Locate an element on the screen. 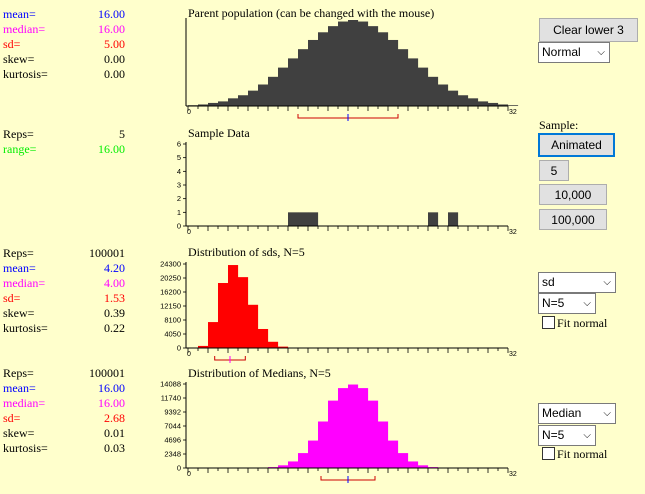 Image resolution: width=645 pixels, height=494 pixels. y-tick-label: 3 is located at coordinates (179, 185).